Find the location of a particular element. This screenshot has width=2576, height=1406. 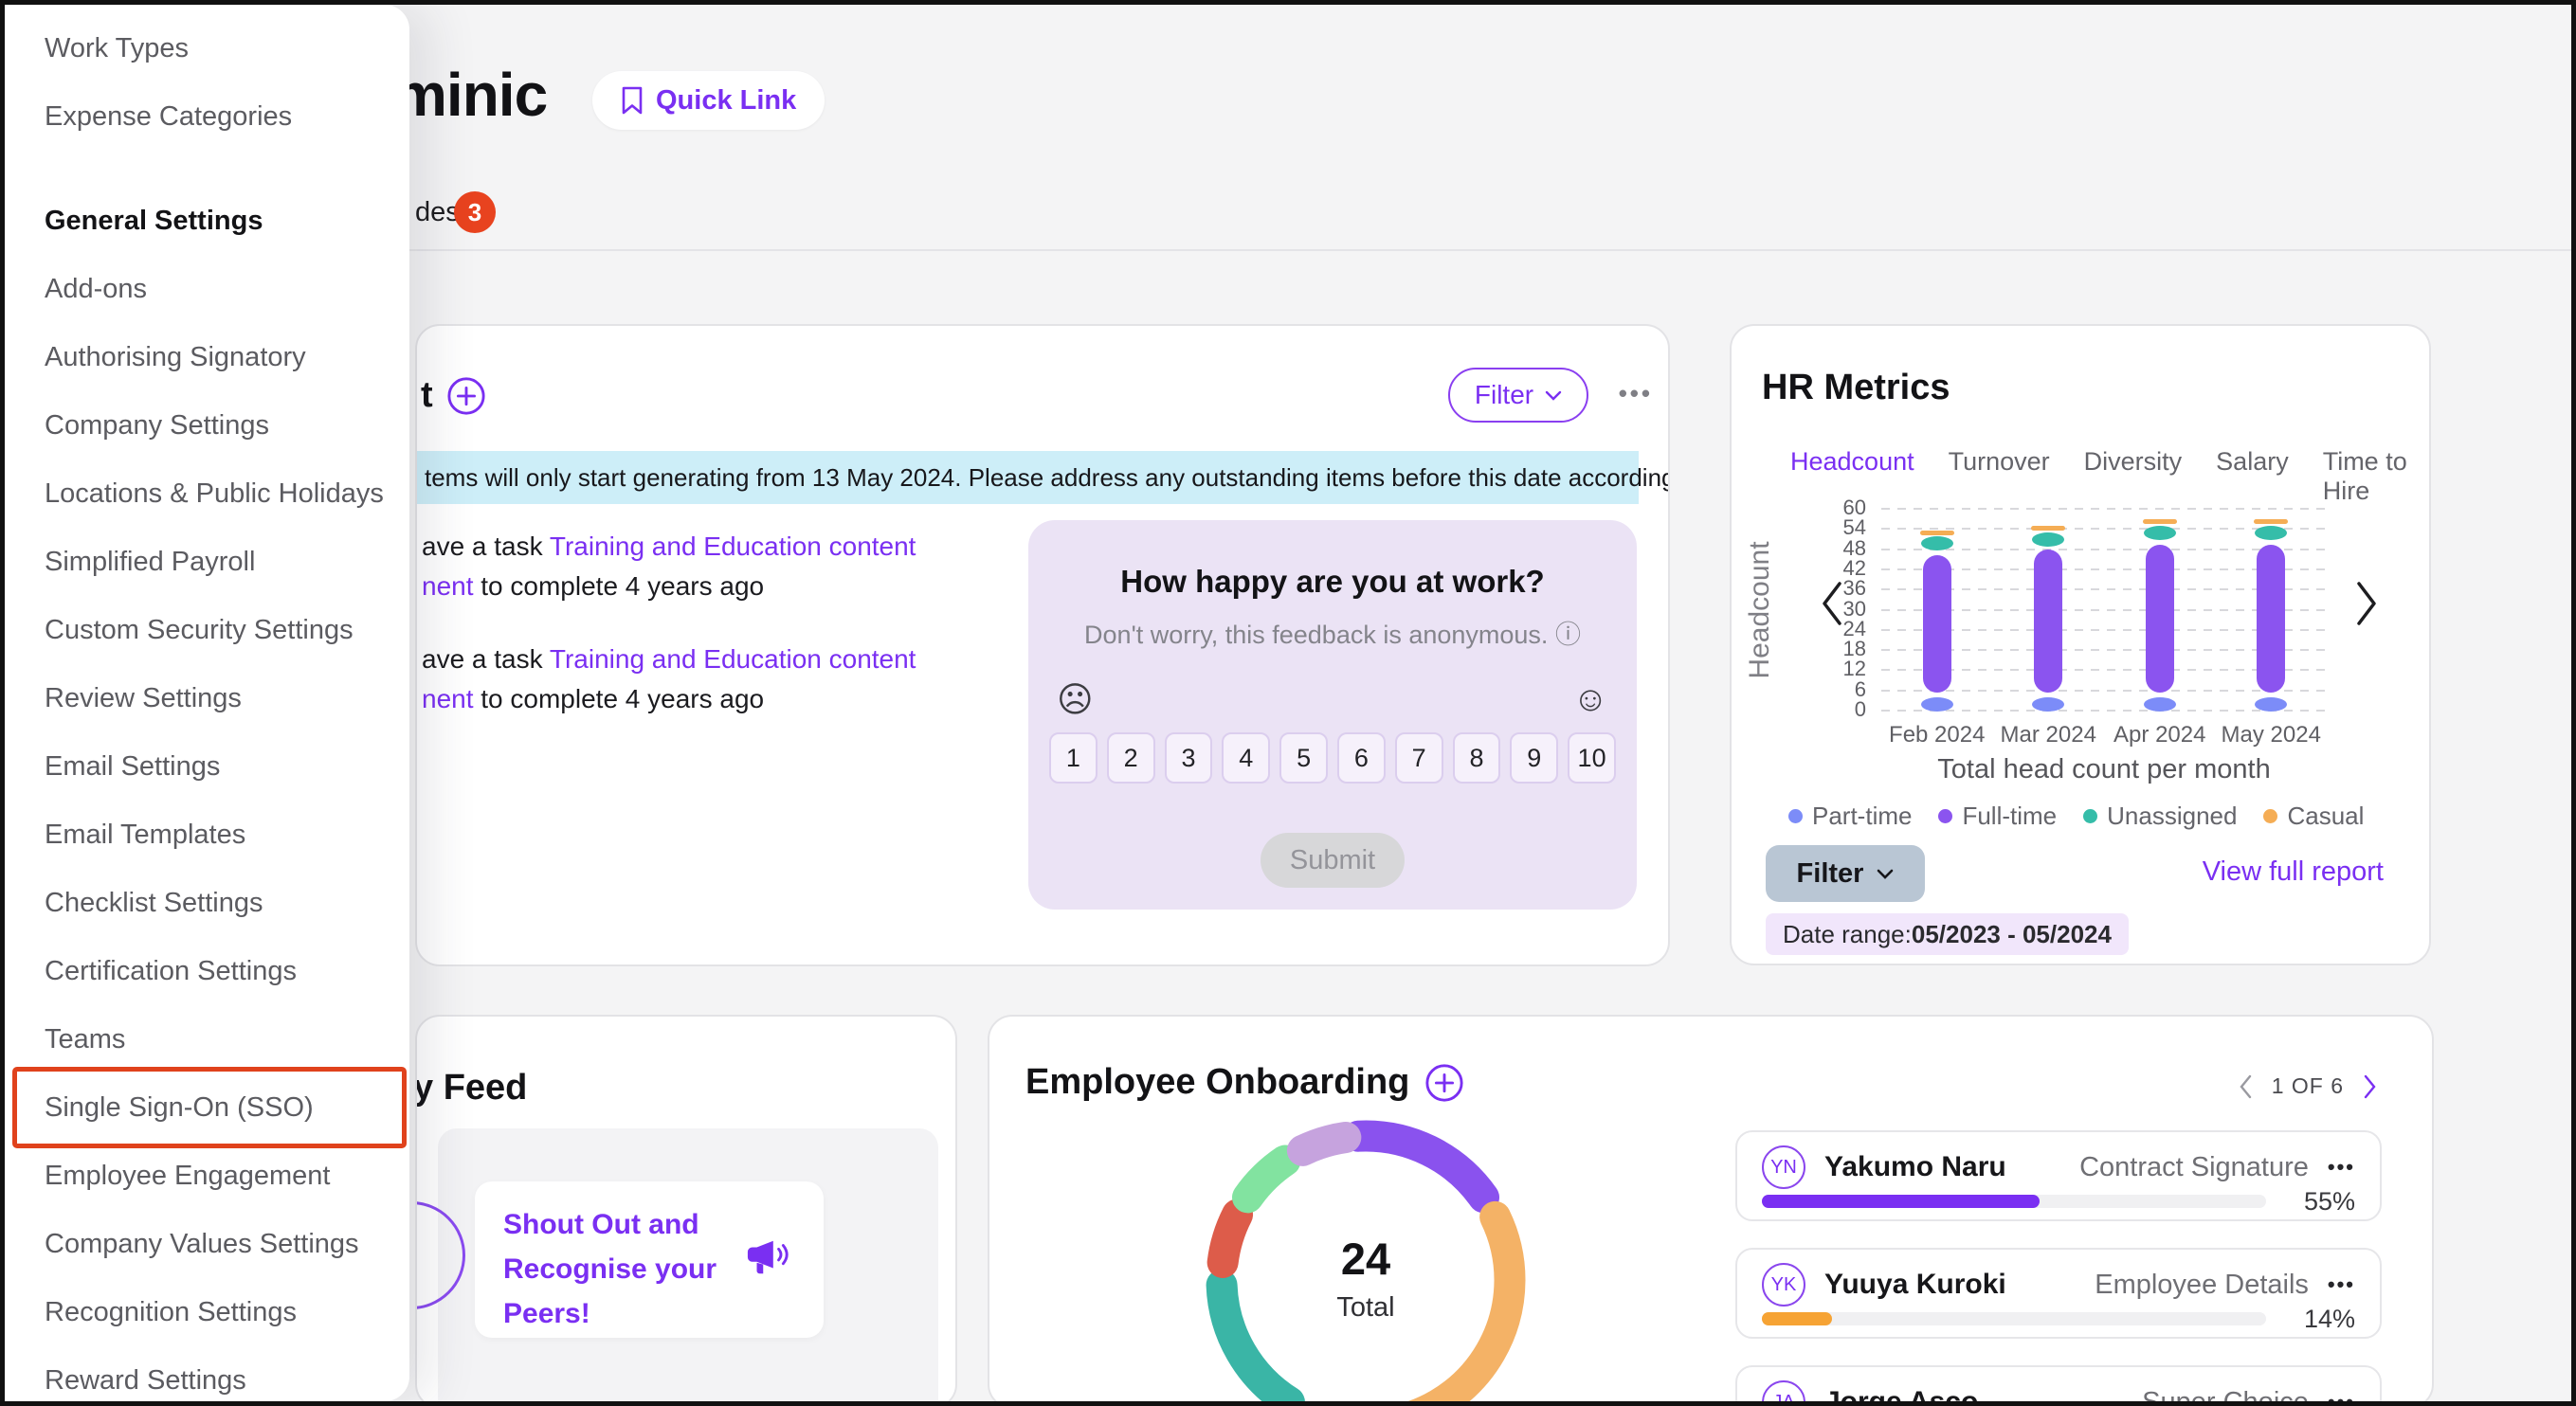

tab-time-to-hire: Time to Hire is located at coordinates (2364, 476).